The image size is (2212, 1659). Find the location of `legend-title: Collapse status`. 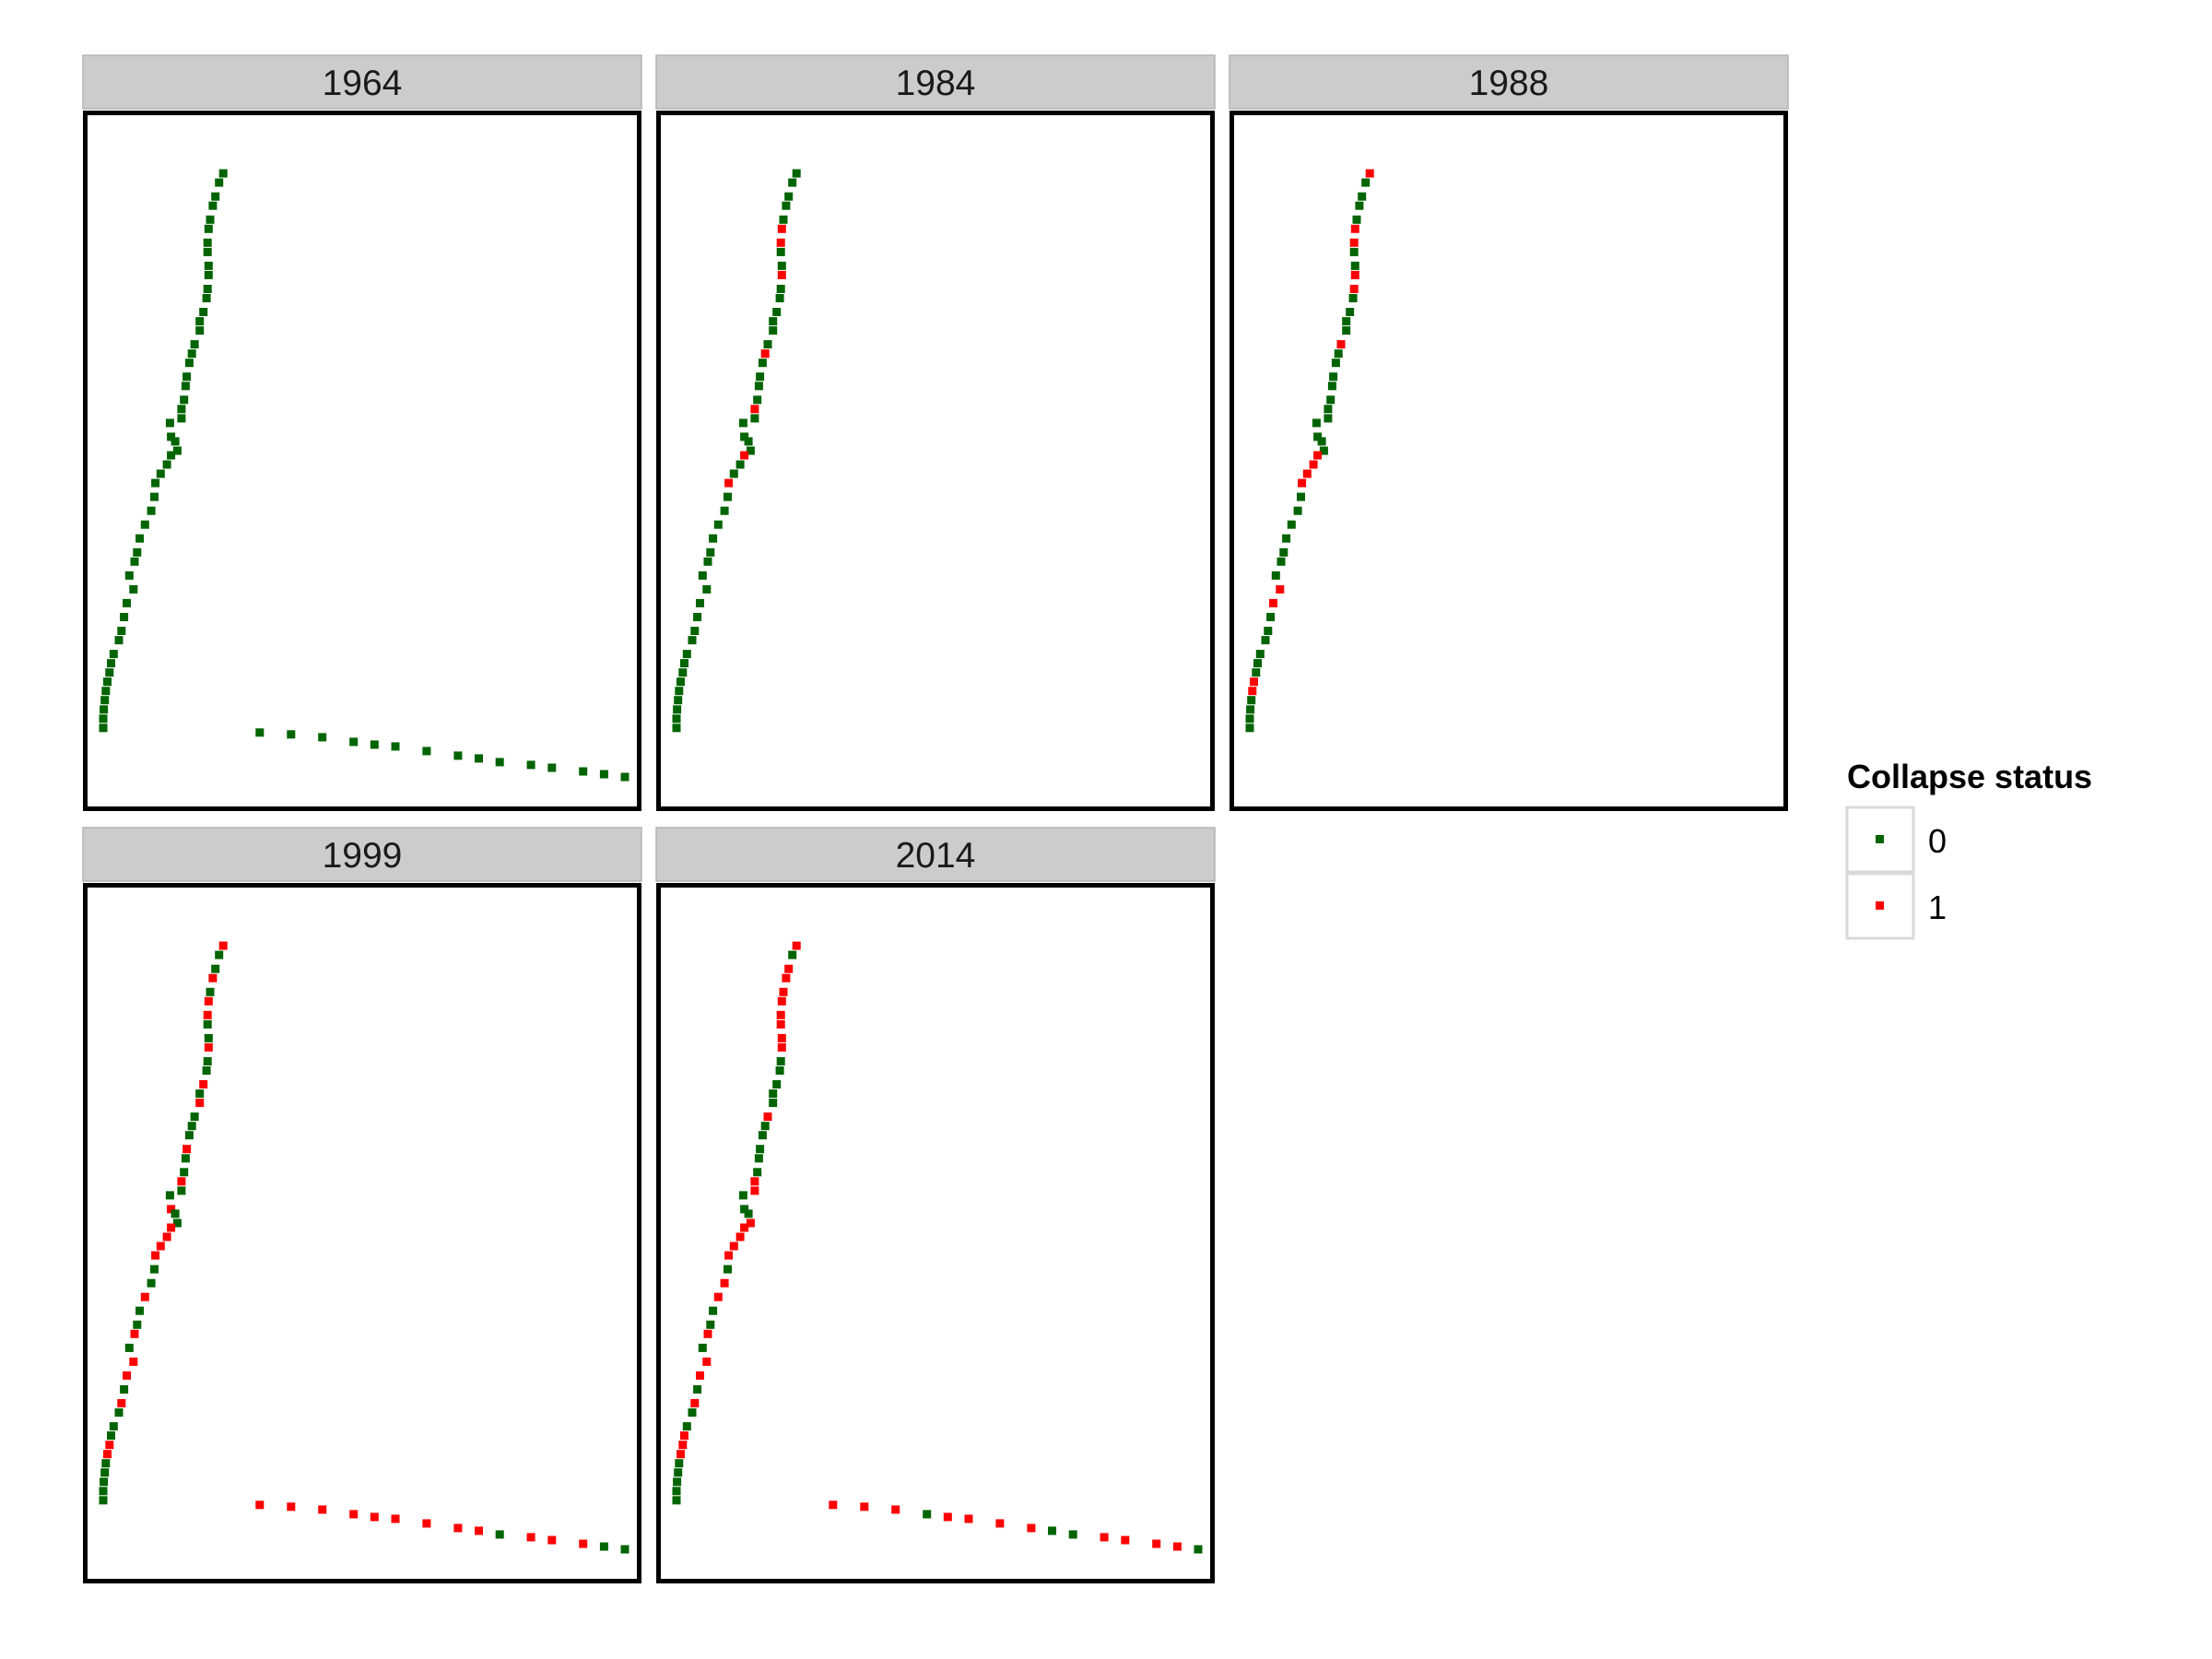

legend-title: Collapse status is located at coordinates (1969, 776).